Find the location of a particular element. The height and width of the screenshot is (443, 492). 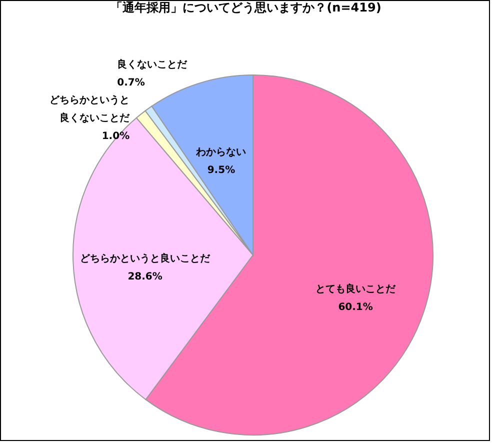

data-label: 1.0% is located at coordinates (116, 136).